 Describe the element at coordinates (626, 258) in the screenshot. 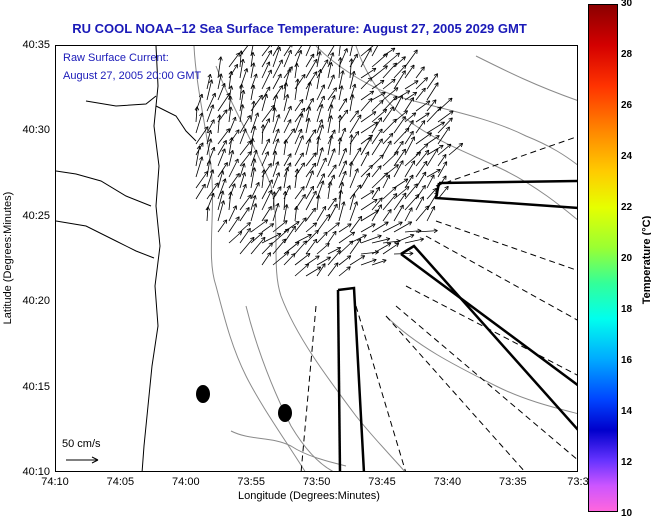

I see `colorbar-tick-label: 20` at that location.